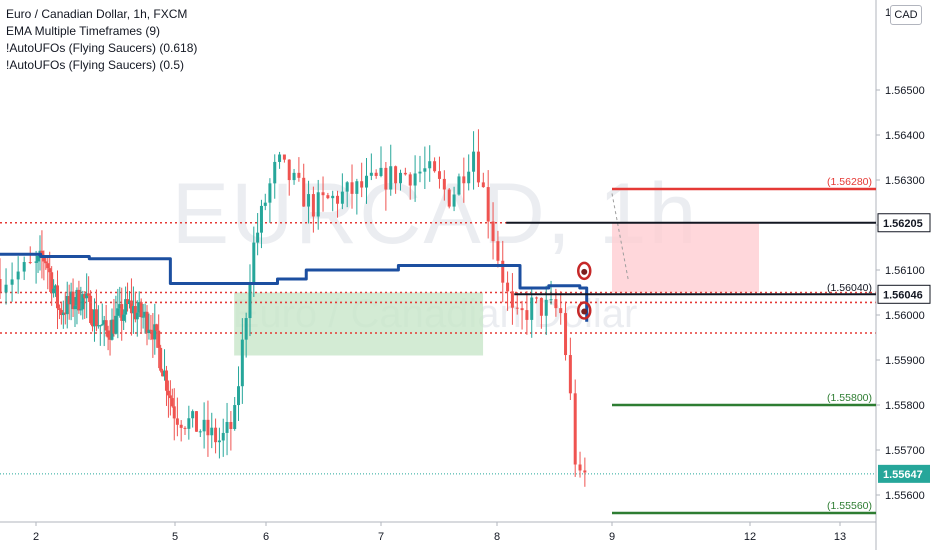 This screenshot has height=550, width=932. Describe the element at coordinates (584, 271) in the screenshot. I see `ufo-marker-upper` at that location.